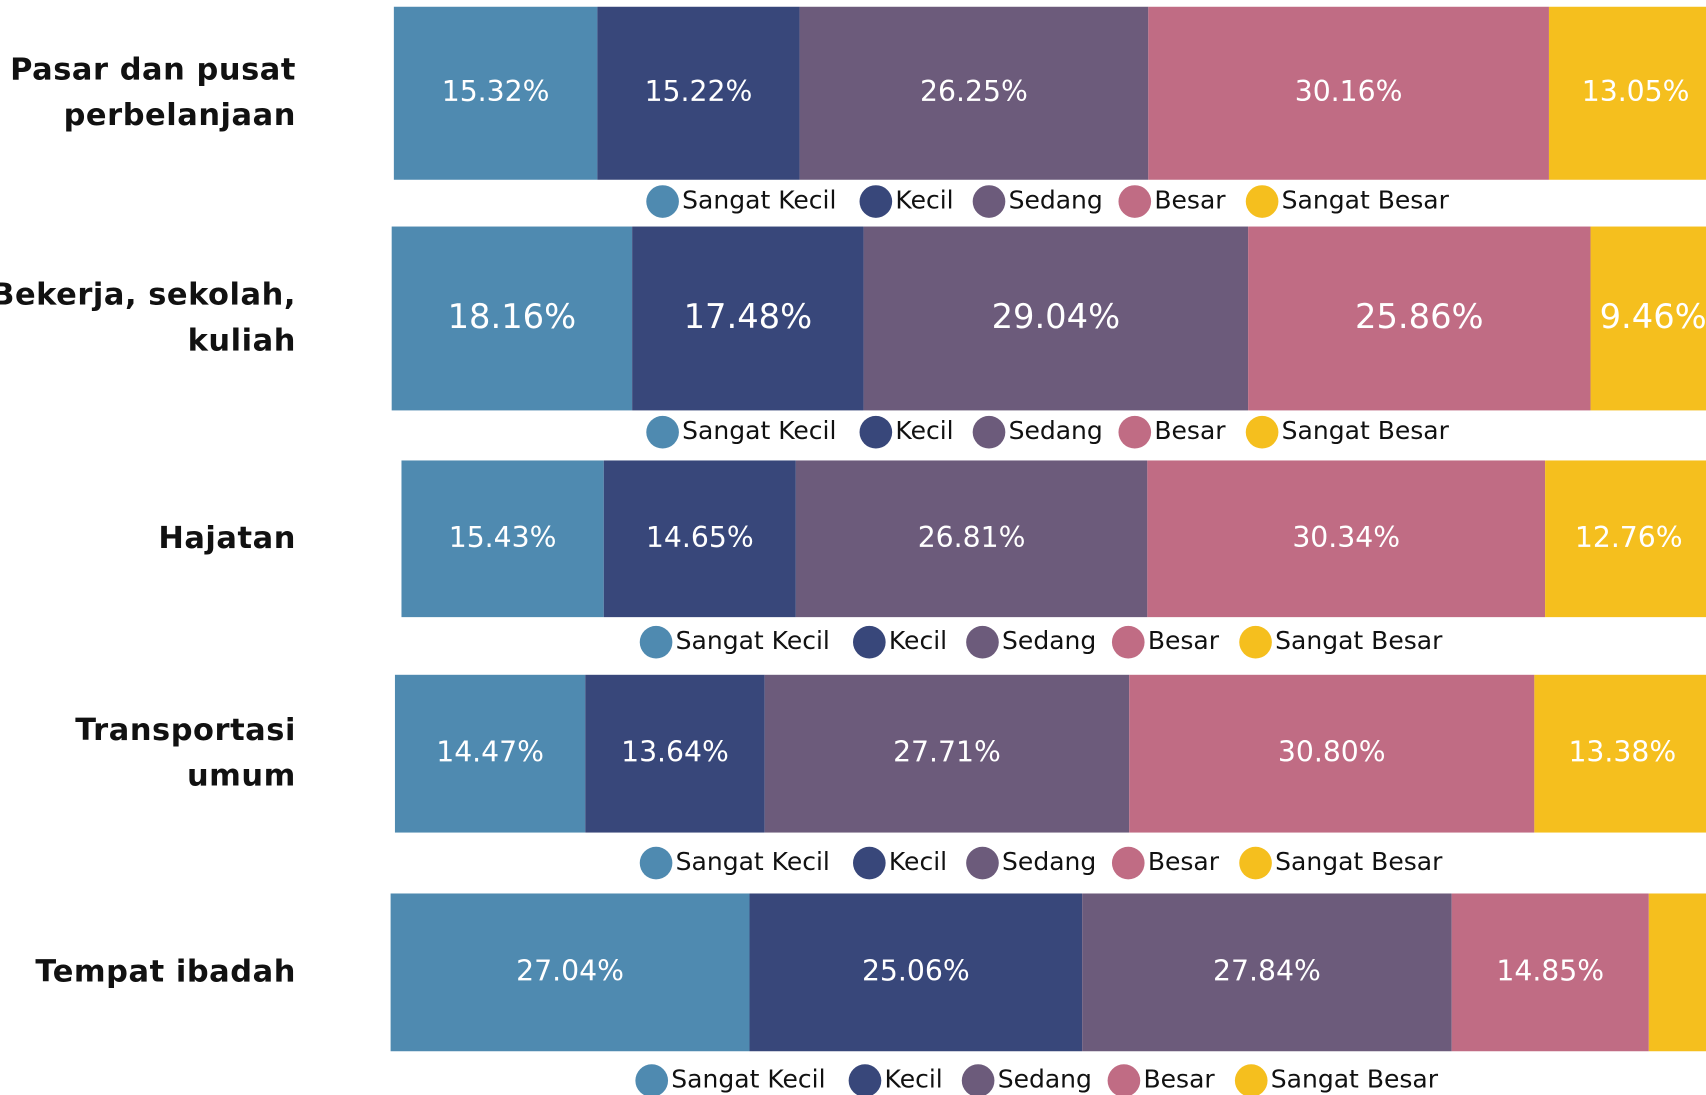 Image resolution: width=1706 pixels, height=1095 pixels. I want to click on value-label: 9.46%, so click(1653, 316).